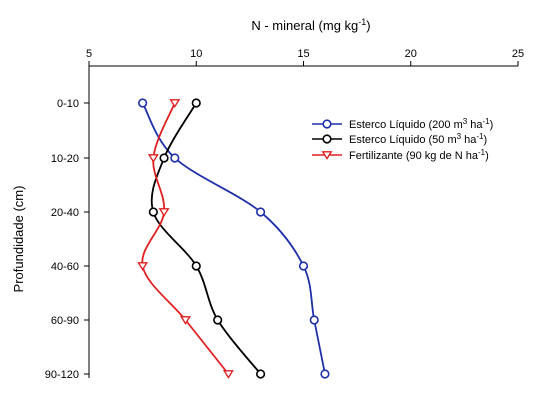 This screenshot has width=545, height=401. What do you see at coordinates (18, 239) in the screenshot?
I see `y-axis-title: Profundidade (cm)` at bounding box center [18, 239].